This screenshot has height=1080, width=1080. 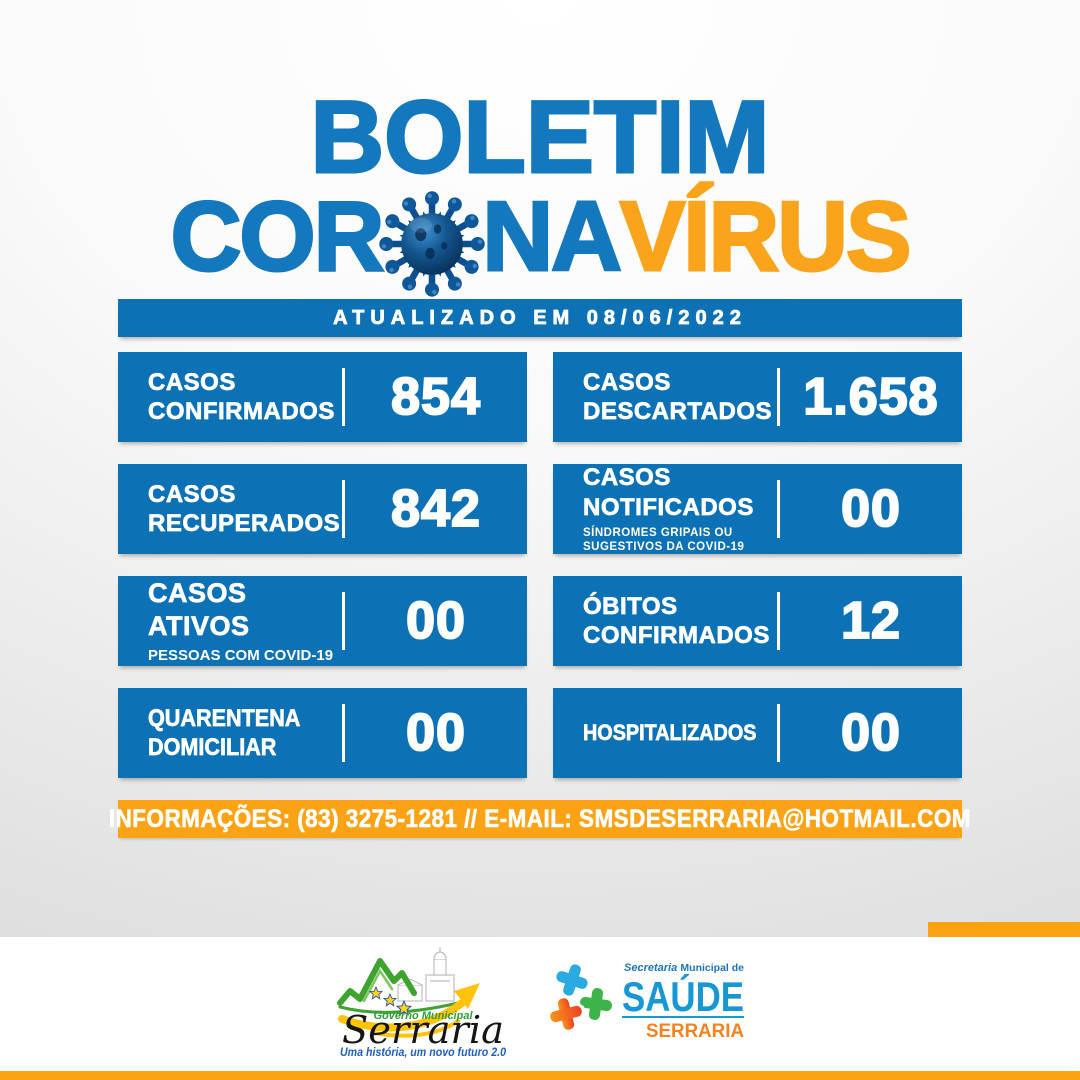 I want to click on card-label-wrap: CASOS ATIVOS PESSOAS COM COVID-19, so click(x=230, y=621).